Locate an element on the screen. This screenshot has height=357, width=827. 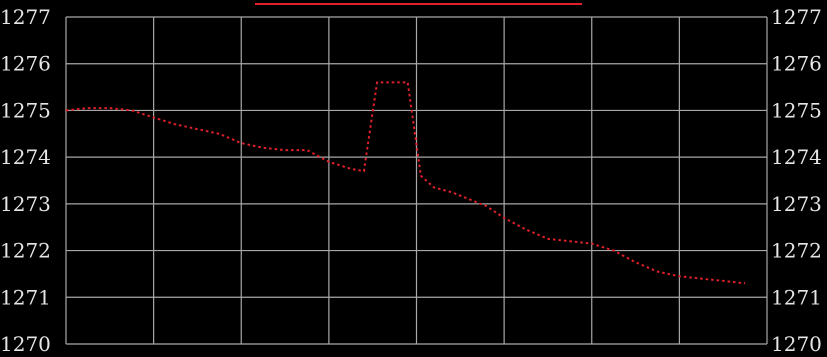
y-tick-label-left: 1273 is located at coordinates (25, 204).